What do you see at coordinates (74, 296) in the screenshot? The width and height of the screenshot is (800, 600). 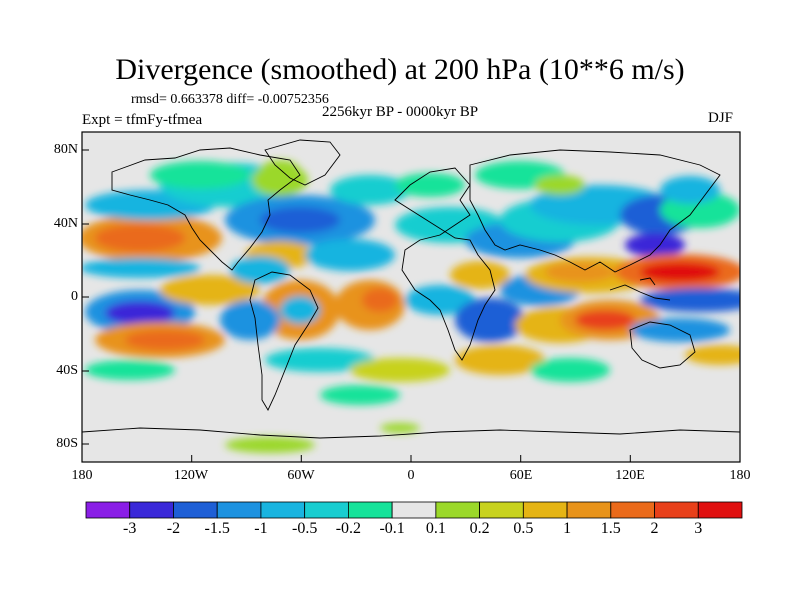 I see `y-tick-label: 0` at bounding box center [74, 296].